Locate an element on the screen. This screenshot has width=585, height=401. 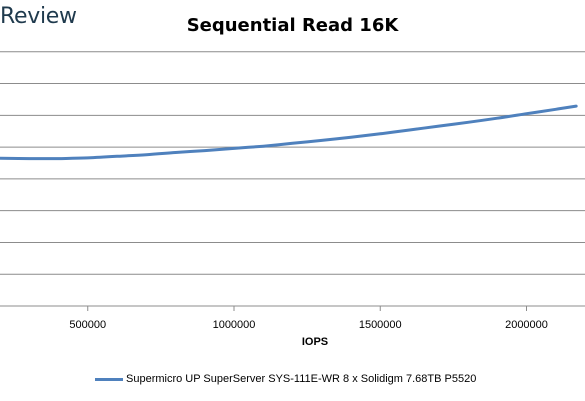
chart-title: Sequential Read 16K is located at coordinates (292, 25).